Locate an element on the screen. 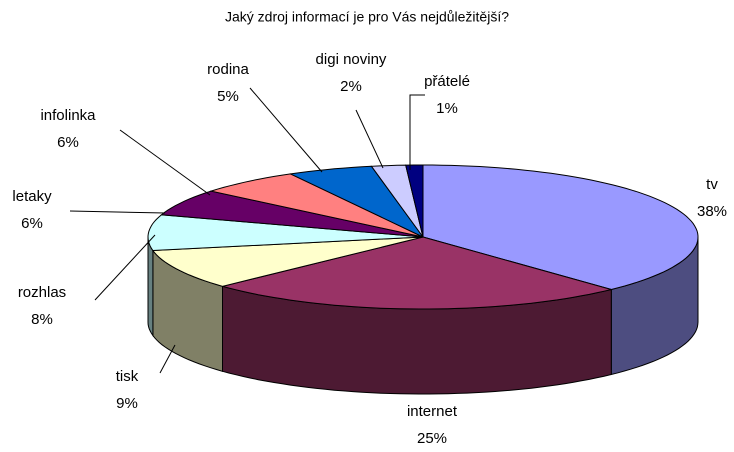  value-label: 8% is located at coordinates (42, 319).